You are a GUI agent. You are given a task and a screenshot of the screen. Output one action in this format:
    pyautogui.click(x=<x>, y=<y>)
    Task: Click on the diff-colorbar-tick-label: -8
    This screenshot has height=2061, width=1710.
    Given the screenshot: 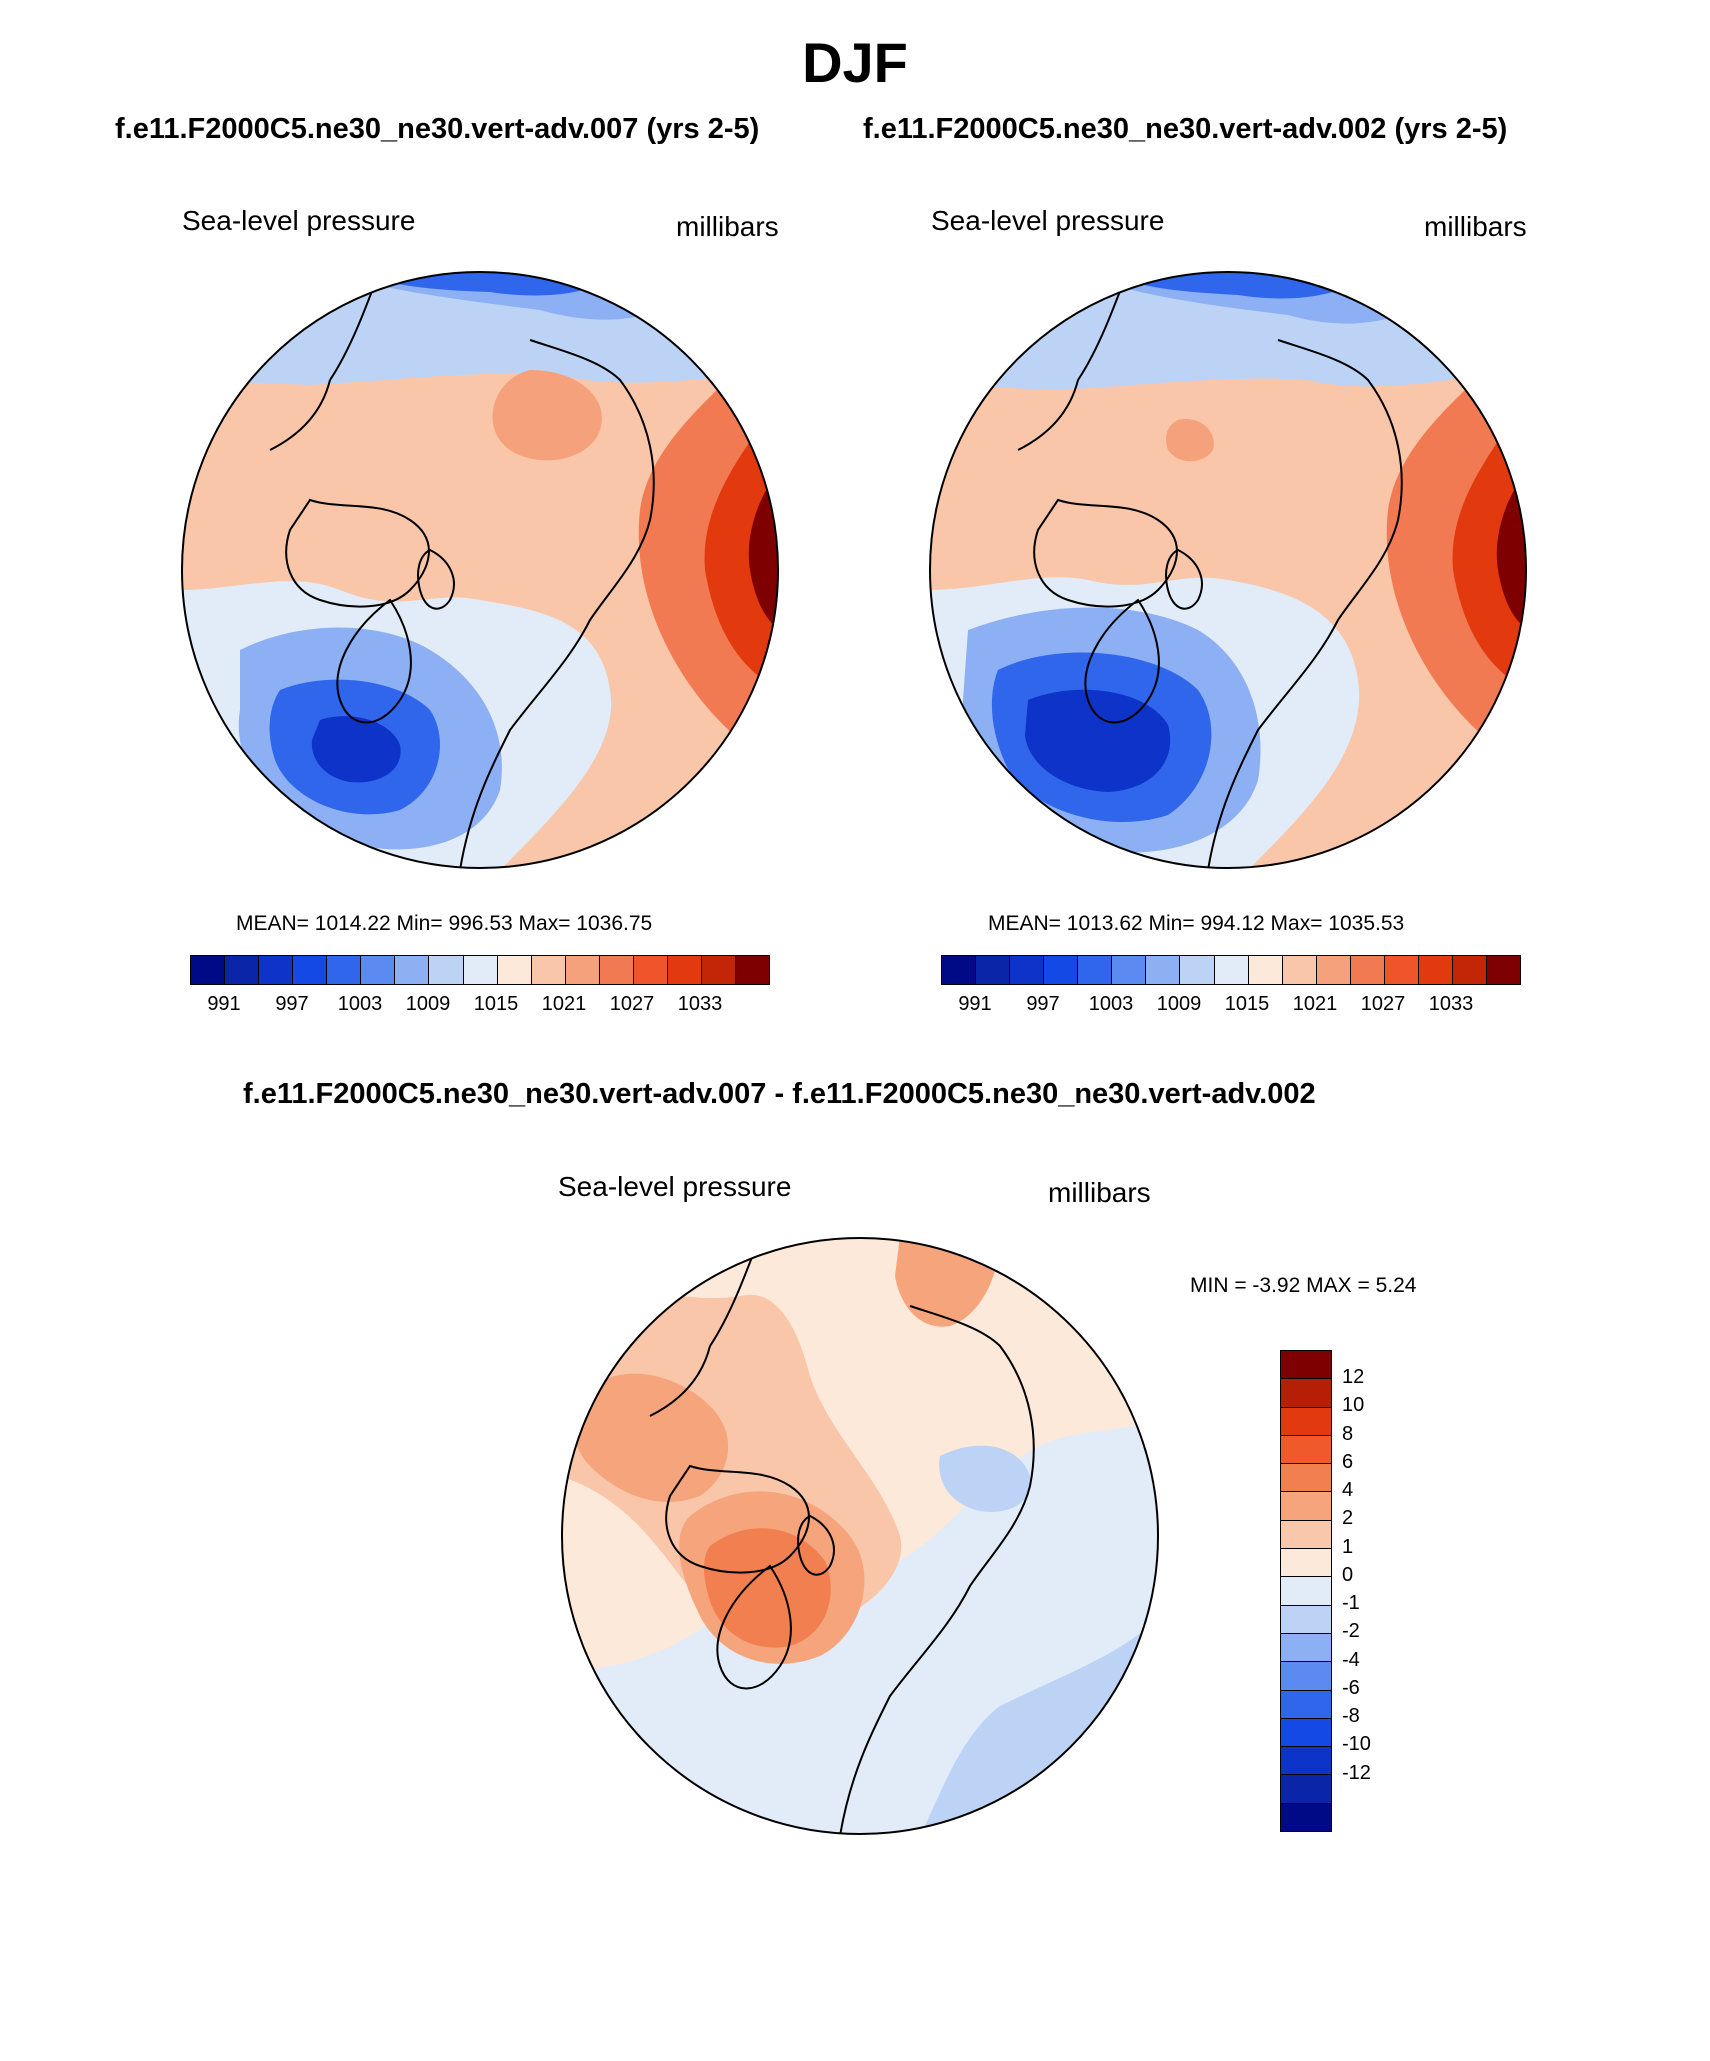 What is the action you would take?
    pyautogui.click(x=1351, y=1716)
    